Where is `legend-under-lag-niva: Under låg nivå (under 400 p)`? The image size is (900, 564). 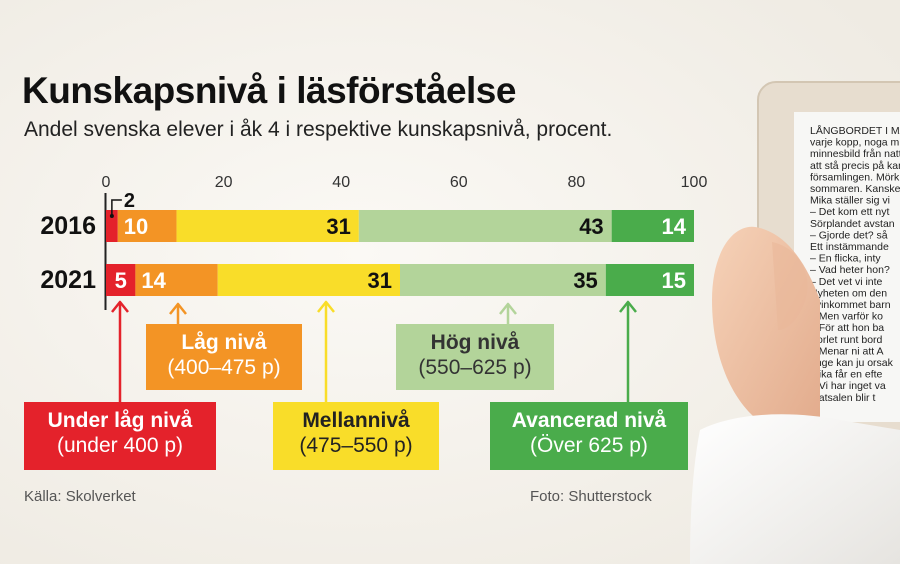 legend-under-lag-niva: Under låg nivå (under 400 p) is located at coordinates (120, 436).